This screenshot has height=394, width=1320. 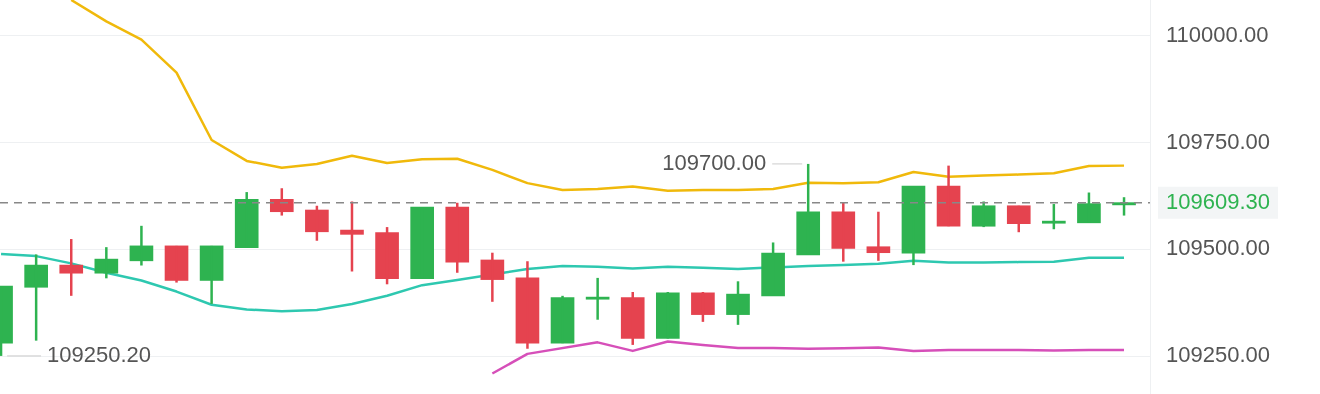 I want to click on y-tick-label: 109250.00, so click(x=1218, y=355).